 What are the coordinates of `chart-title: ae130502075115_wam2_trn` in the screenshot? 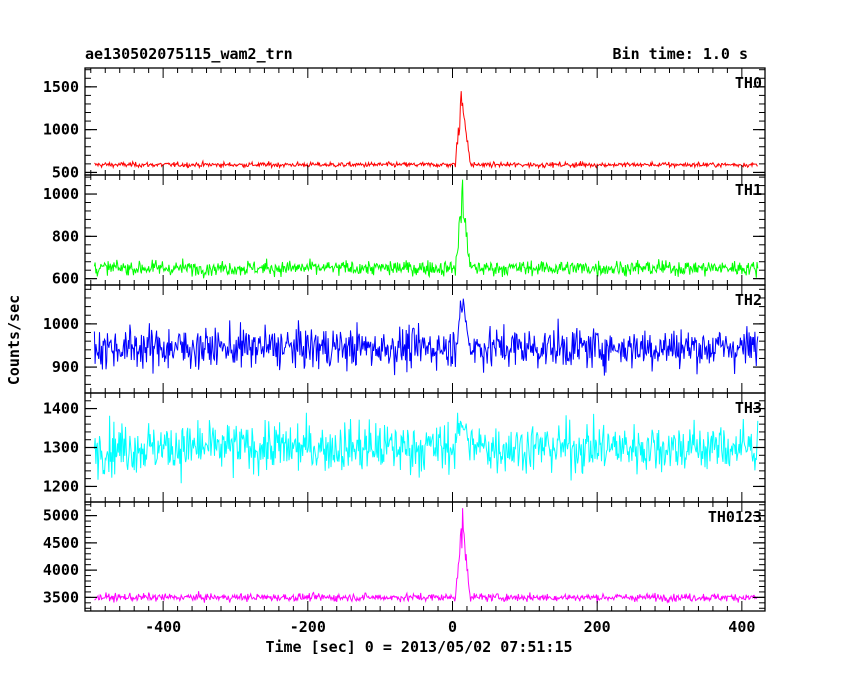 It's located at (189, 54).